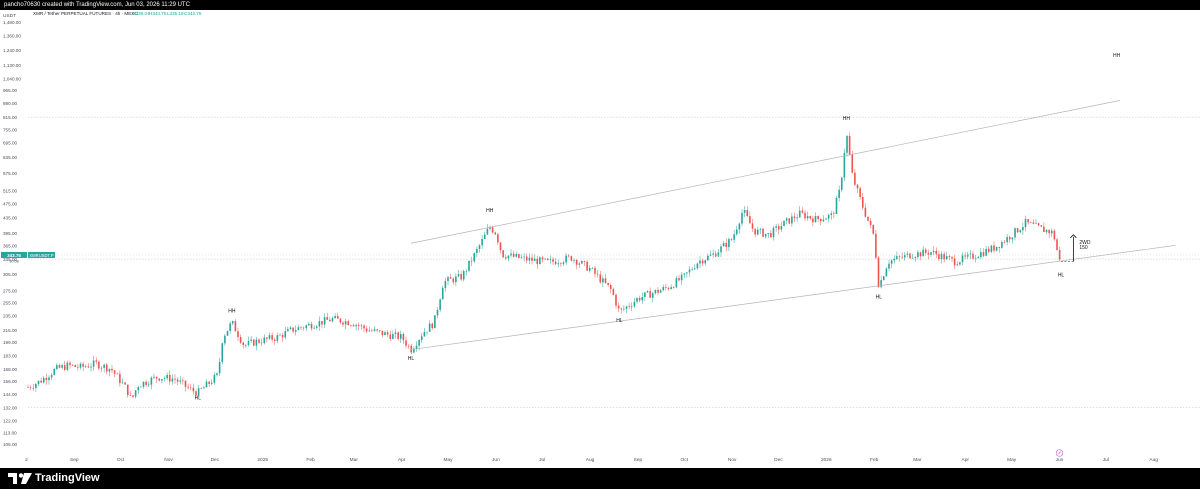 Image resolution: width=1200 pixels, height=489 pixels. Describe the element at coordinates (1106, 460) in the screenshot. I see `x-tick-label: Jul` at that location.